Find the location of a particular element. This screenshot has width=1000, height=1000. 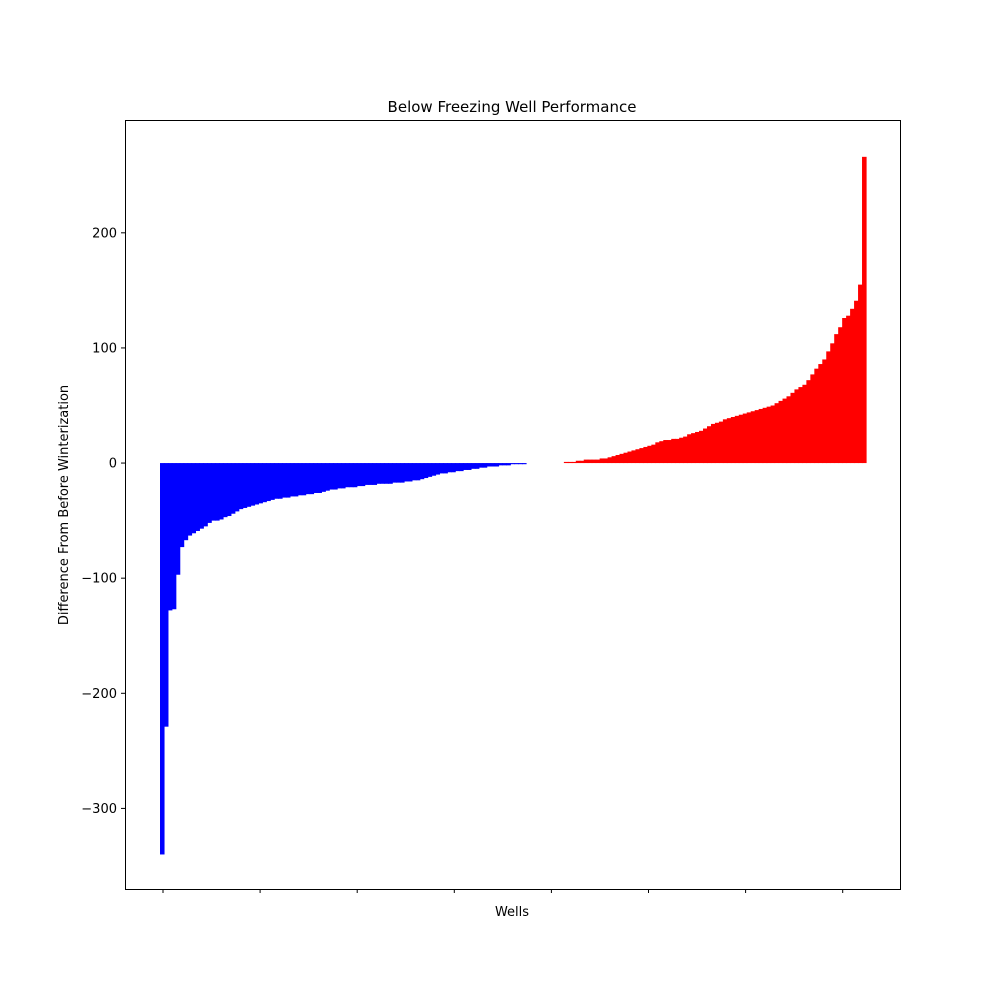

chart-title: Below Freezing Well Performance is located at coordinates (512, 107).